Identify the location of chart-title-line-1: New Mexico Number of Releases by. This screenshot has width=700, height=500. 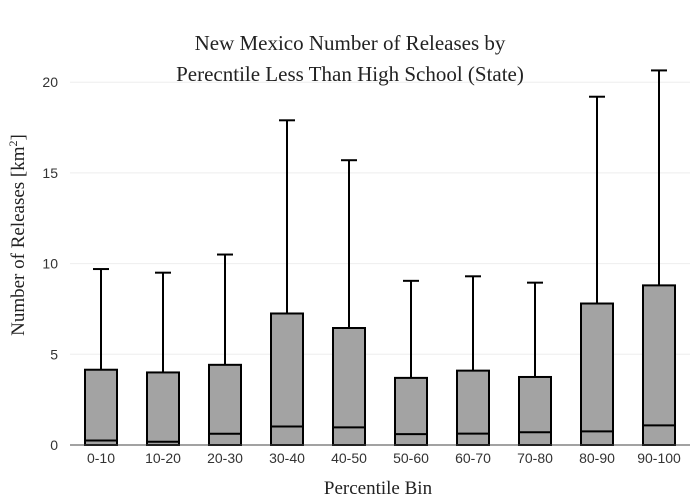
(350, 43).